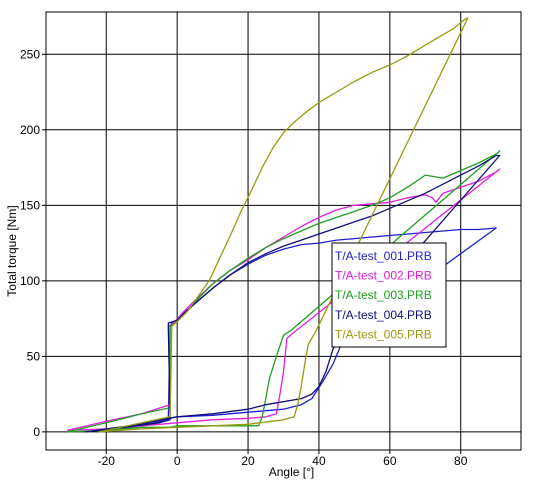  What do you see at coordinates (177, 461) in the screenshot?
I see `x-tick-label: 0` at bounding box center [177, 461].